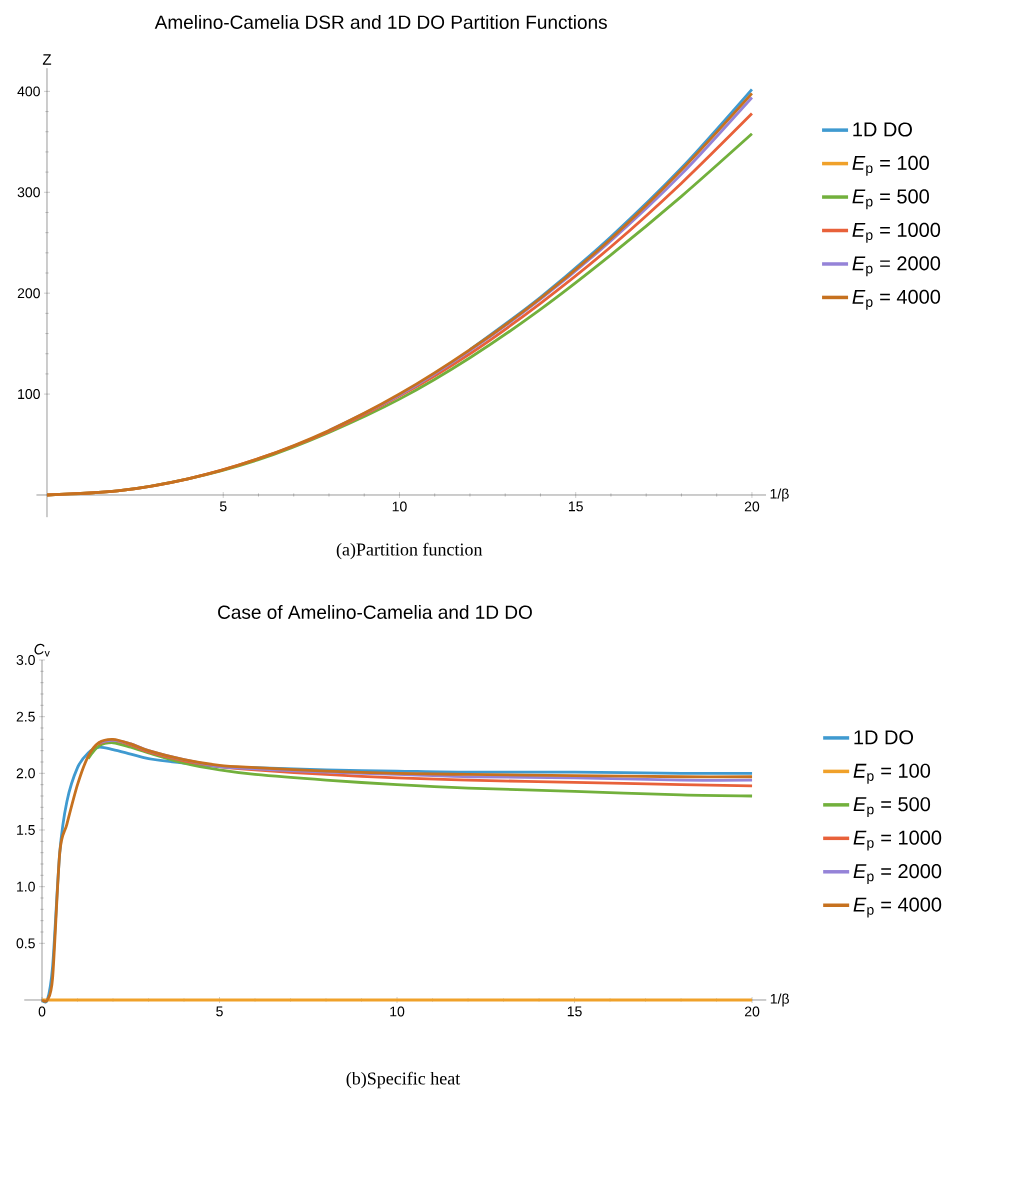 This screenshot has height=1182, width=1019. Describe the element at coordinates (25, 660) in the screenshot. I see `y-tick-label: 3.0` at that location.